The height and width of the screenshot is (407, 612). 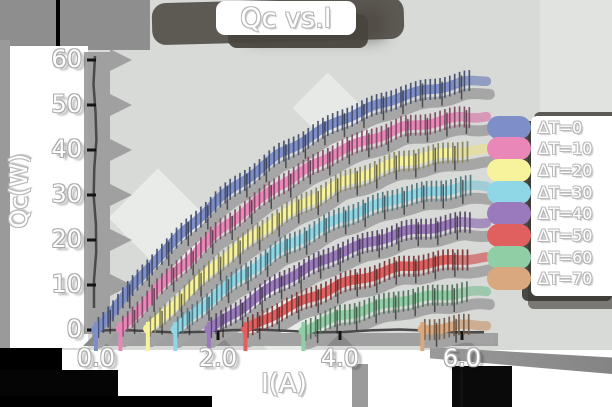 What do you see at coordinates (535, 127) in the screenshot?
I see `legend-item: ΔT=0` at bounding box center [535, 127].